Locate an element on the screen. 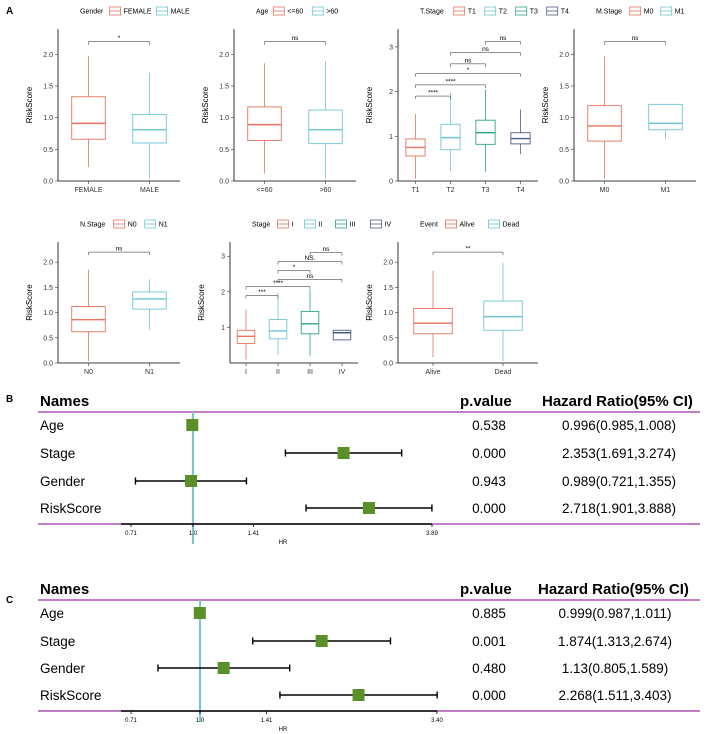  forest-row-Age: Age 0.538 0.996(0.985,1.008) is located at coordinates (358, 425).